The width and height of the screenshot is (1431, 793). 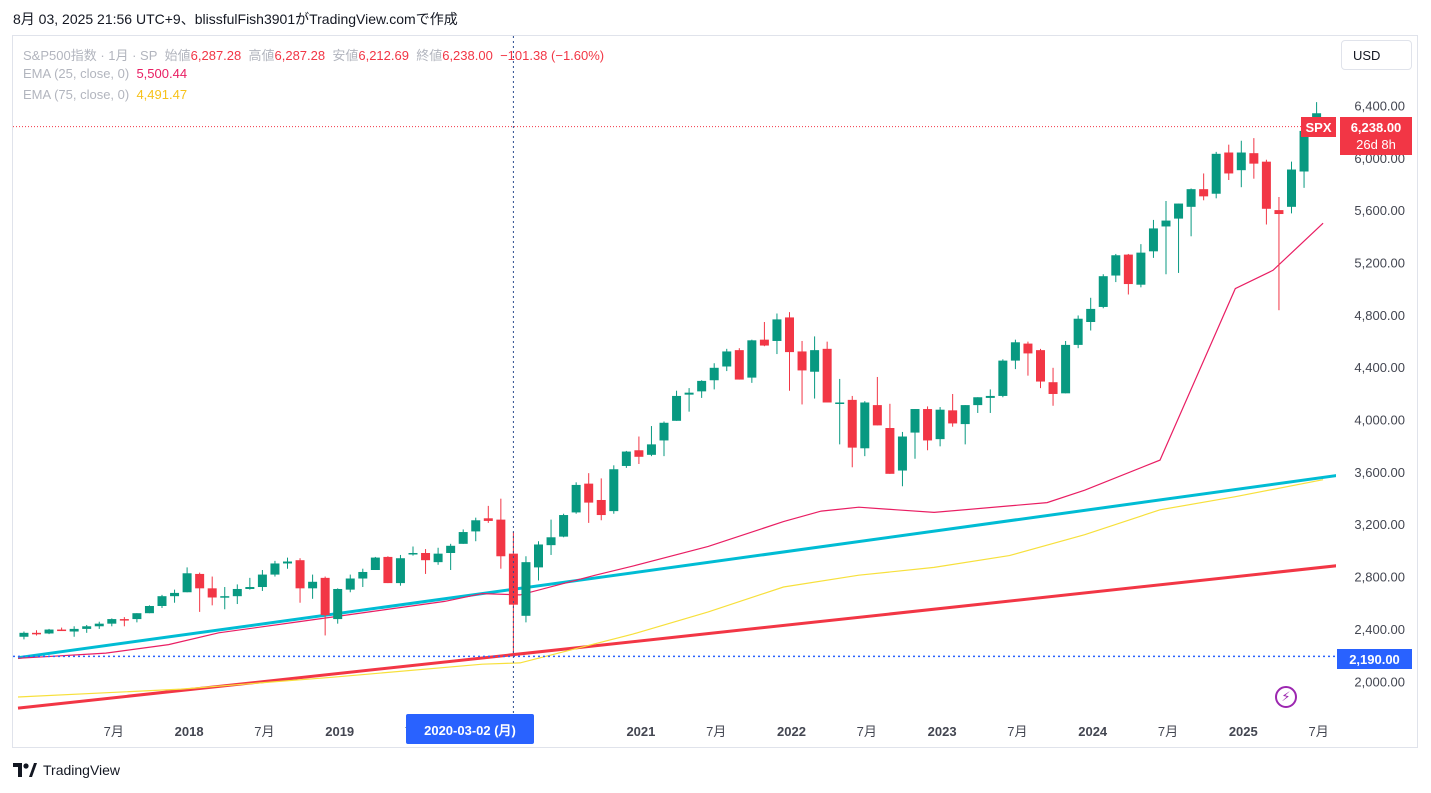 I want to click on legend-low-value: 6,212.69, so click(x=383, y=55).